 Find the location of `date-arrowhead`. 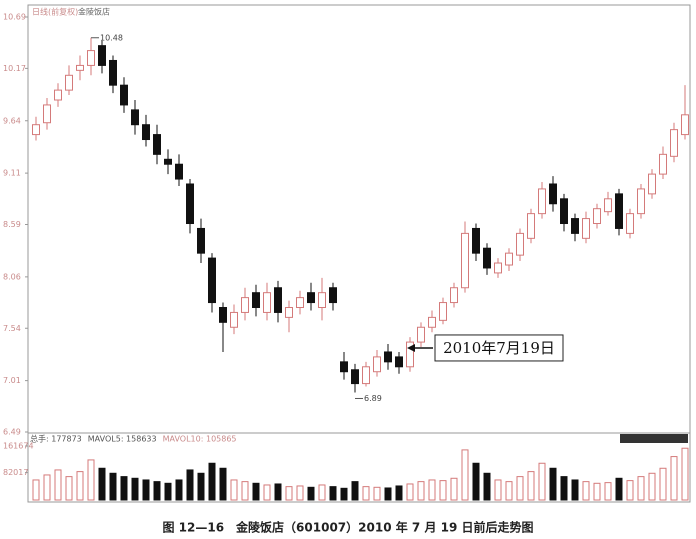

date-arrowhead is located at coordinates (411, 347).